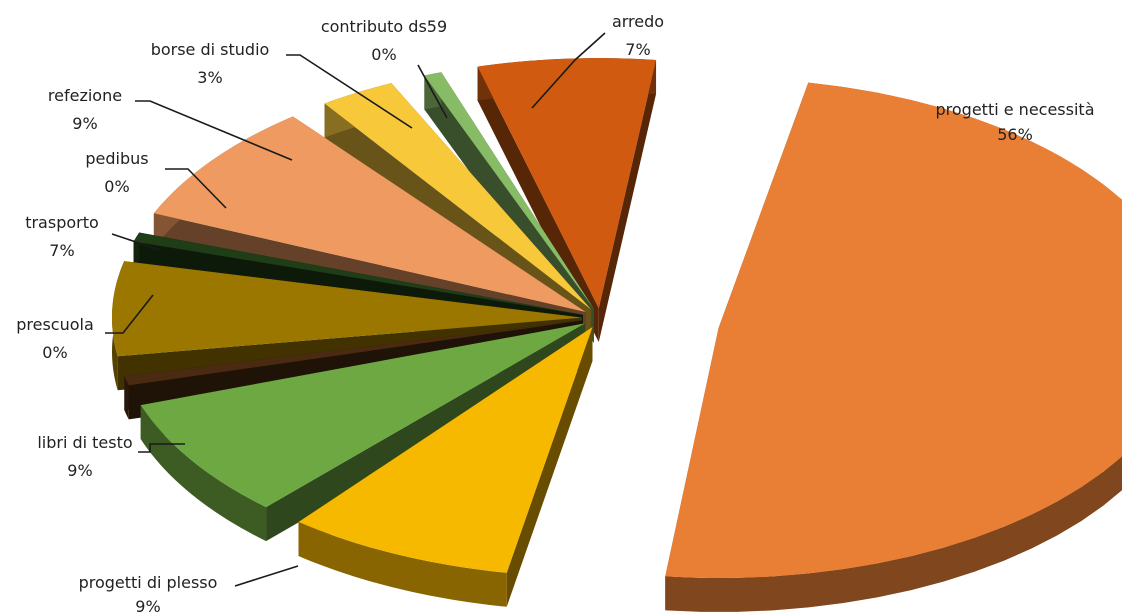 Image resolution: width=1122 pixels, height=616 pixels. What do you see at coordinates (1015, 109) in the screenshot?
I see `slice-label-name: progetti e necessità` at bounding box center [1015, 109].